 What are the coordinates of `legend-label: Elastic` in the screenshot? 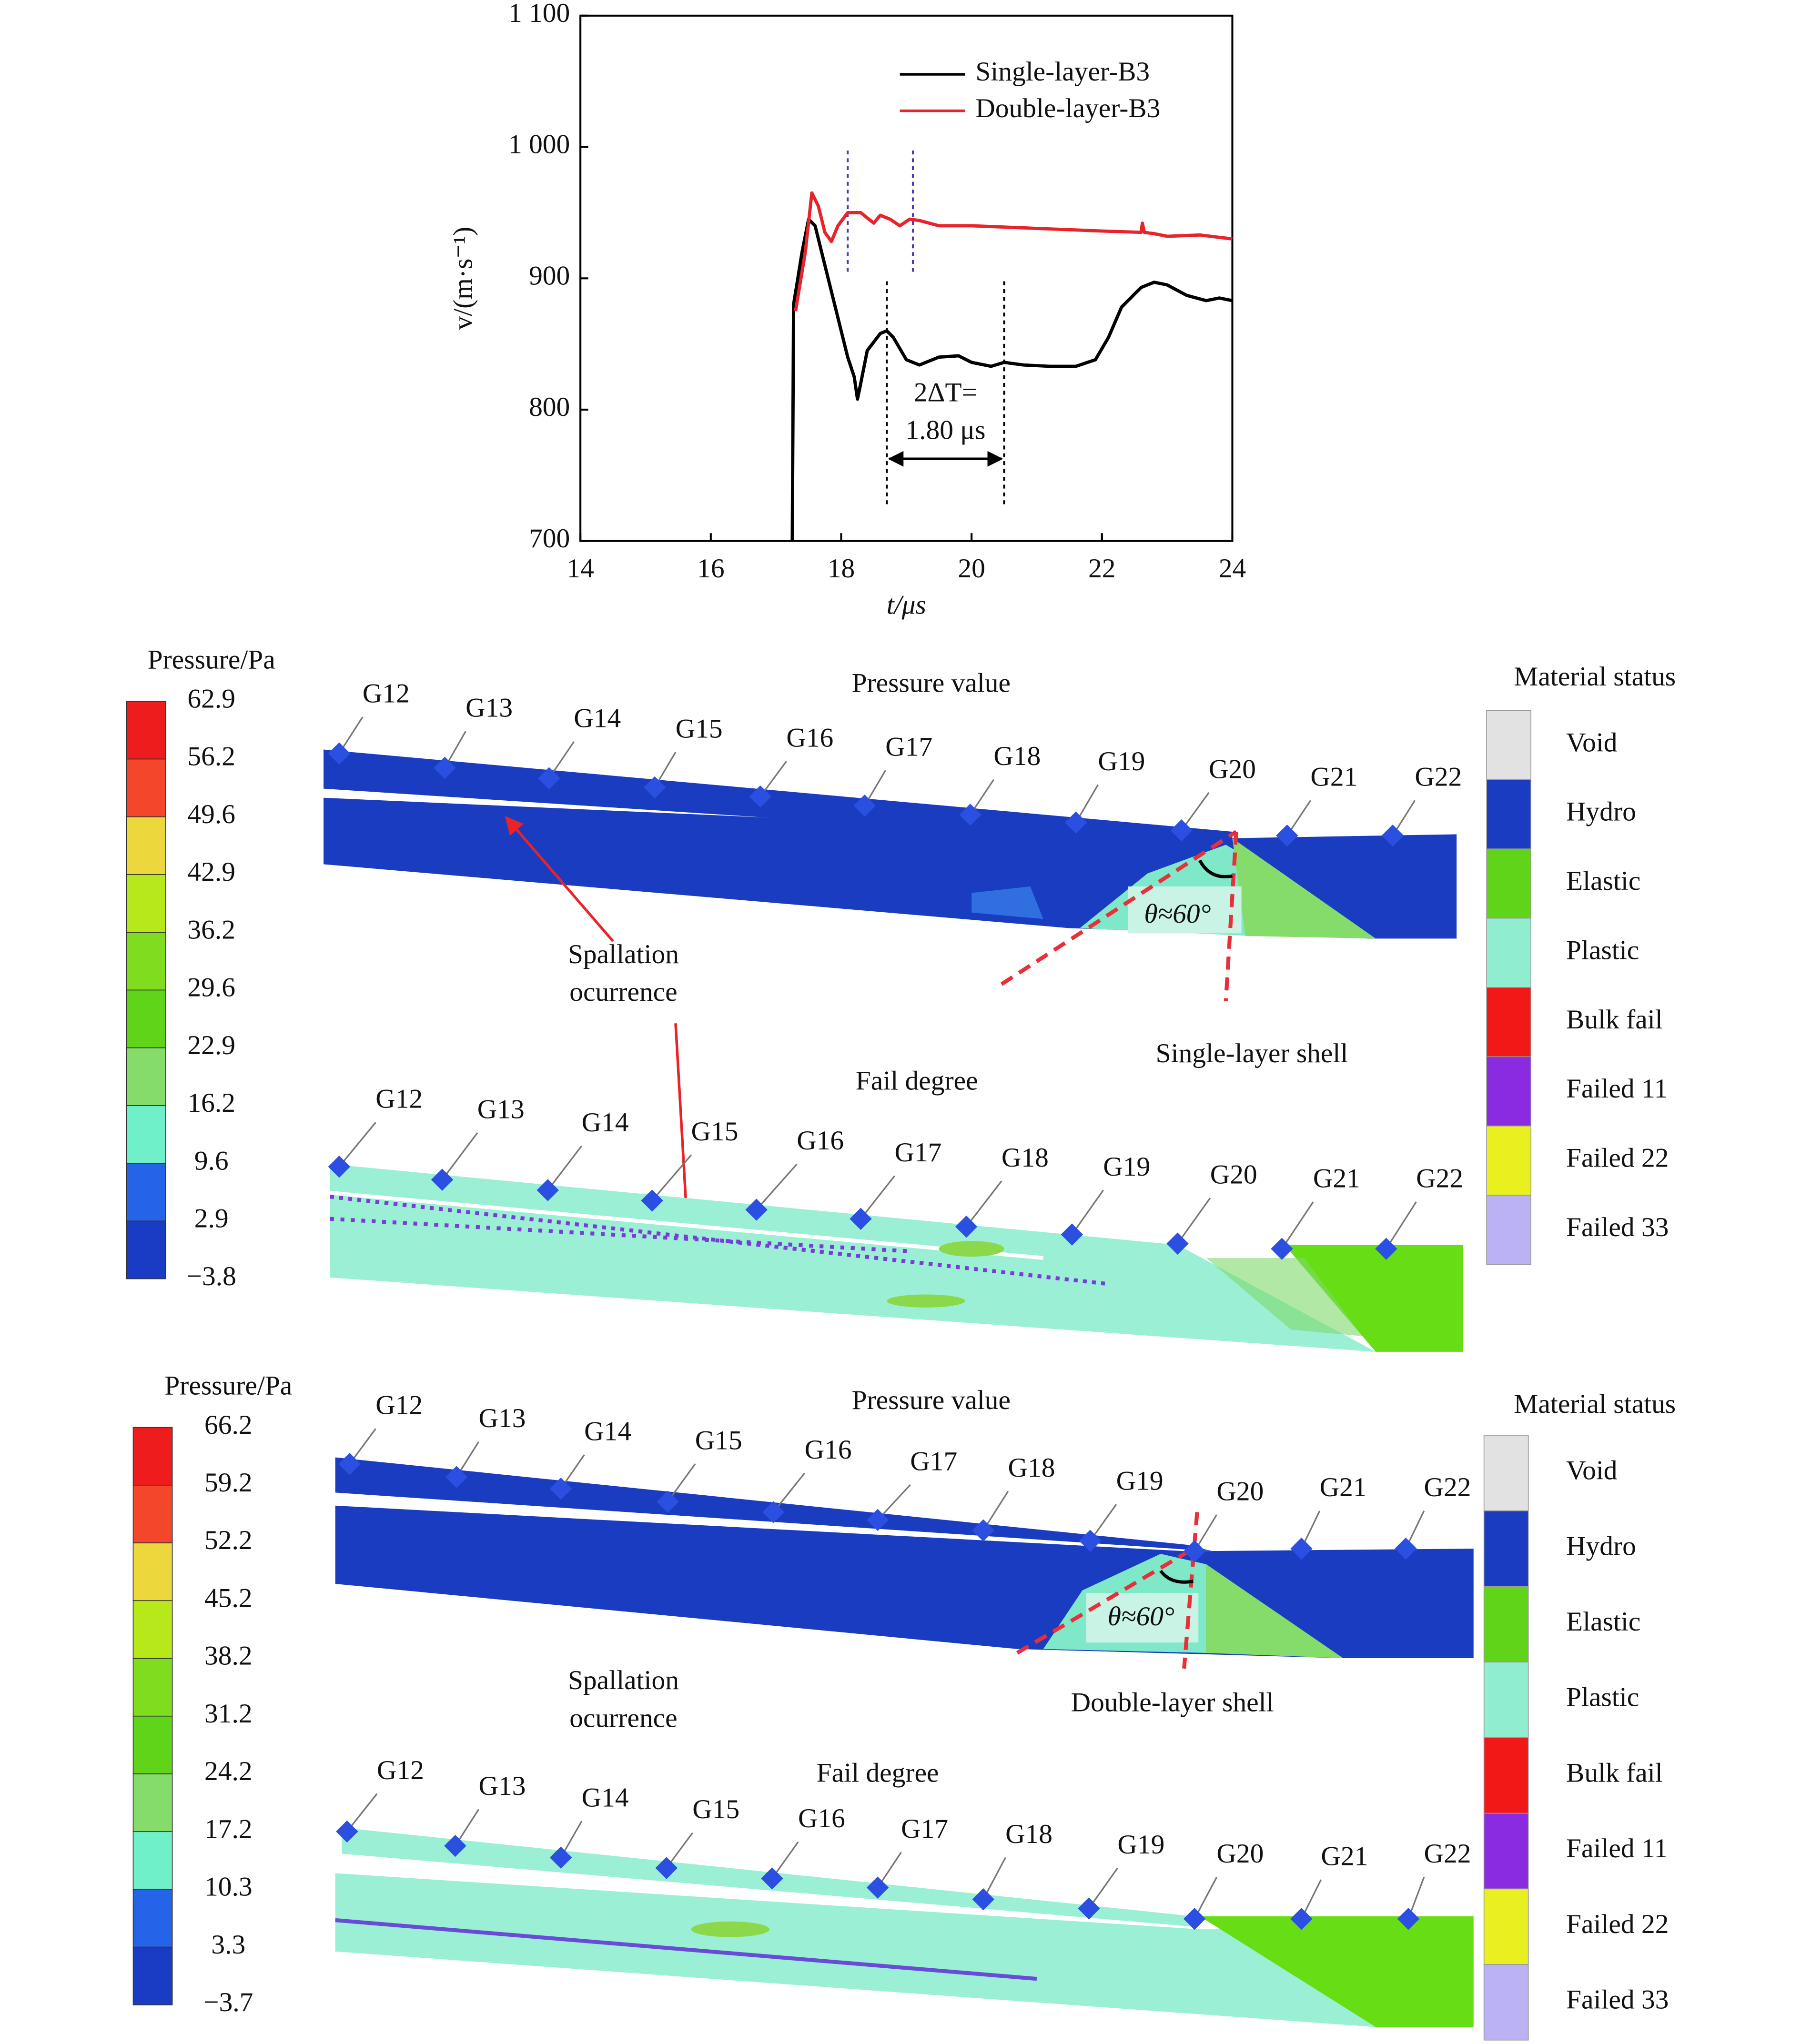 It's located at (1603, 1622).